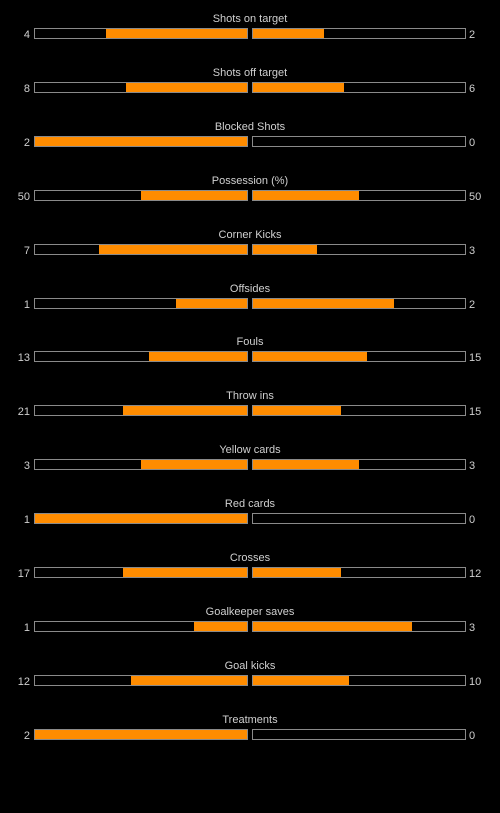 This screenshot has width=500, height=813. What do you see at coordinates (23, 412) in the screenshot?
I see `home-value: 21` at bounding box center [23, 412].